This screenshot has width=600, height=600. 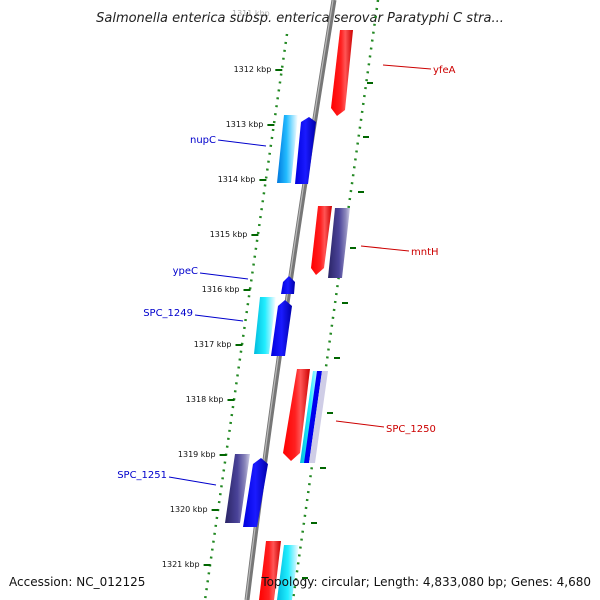 I want to click on gene-label-text: SPC_1251, so click(x=142, y=475).